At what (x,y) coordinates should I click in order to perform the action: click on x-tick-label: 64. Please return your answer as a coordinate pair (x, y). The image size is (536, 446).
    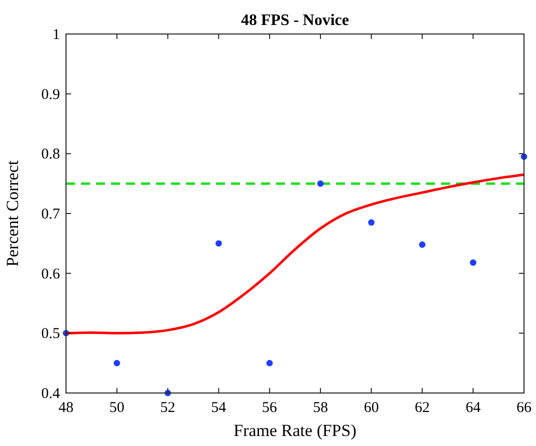
    Looking at the image, I should click on (474, 408).